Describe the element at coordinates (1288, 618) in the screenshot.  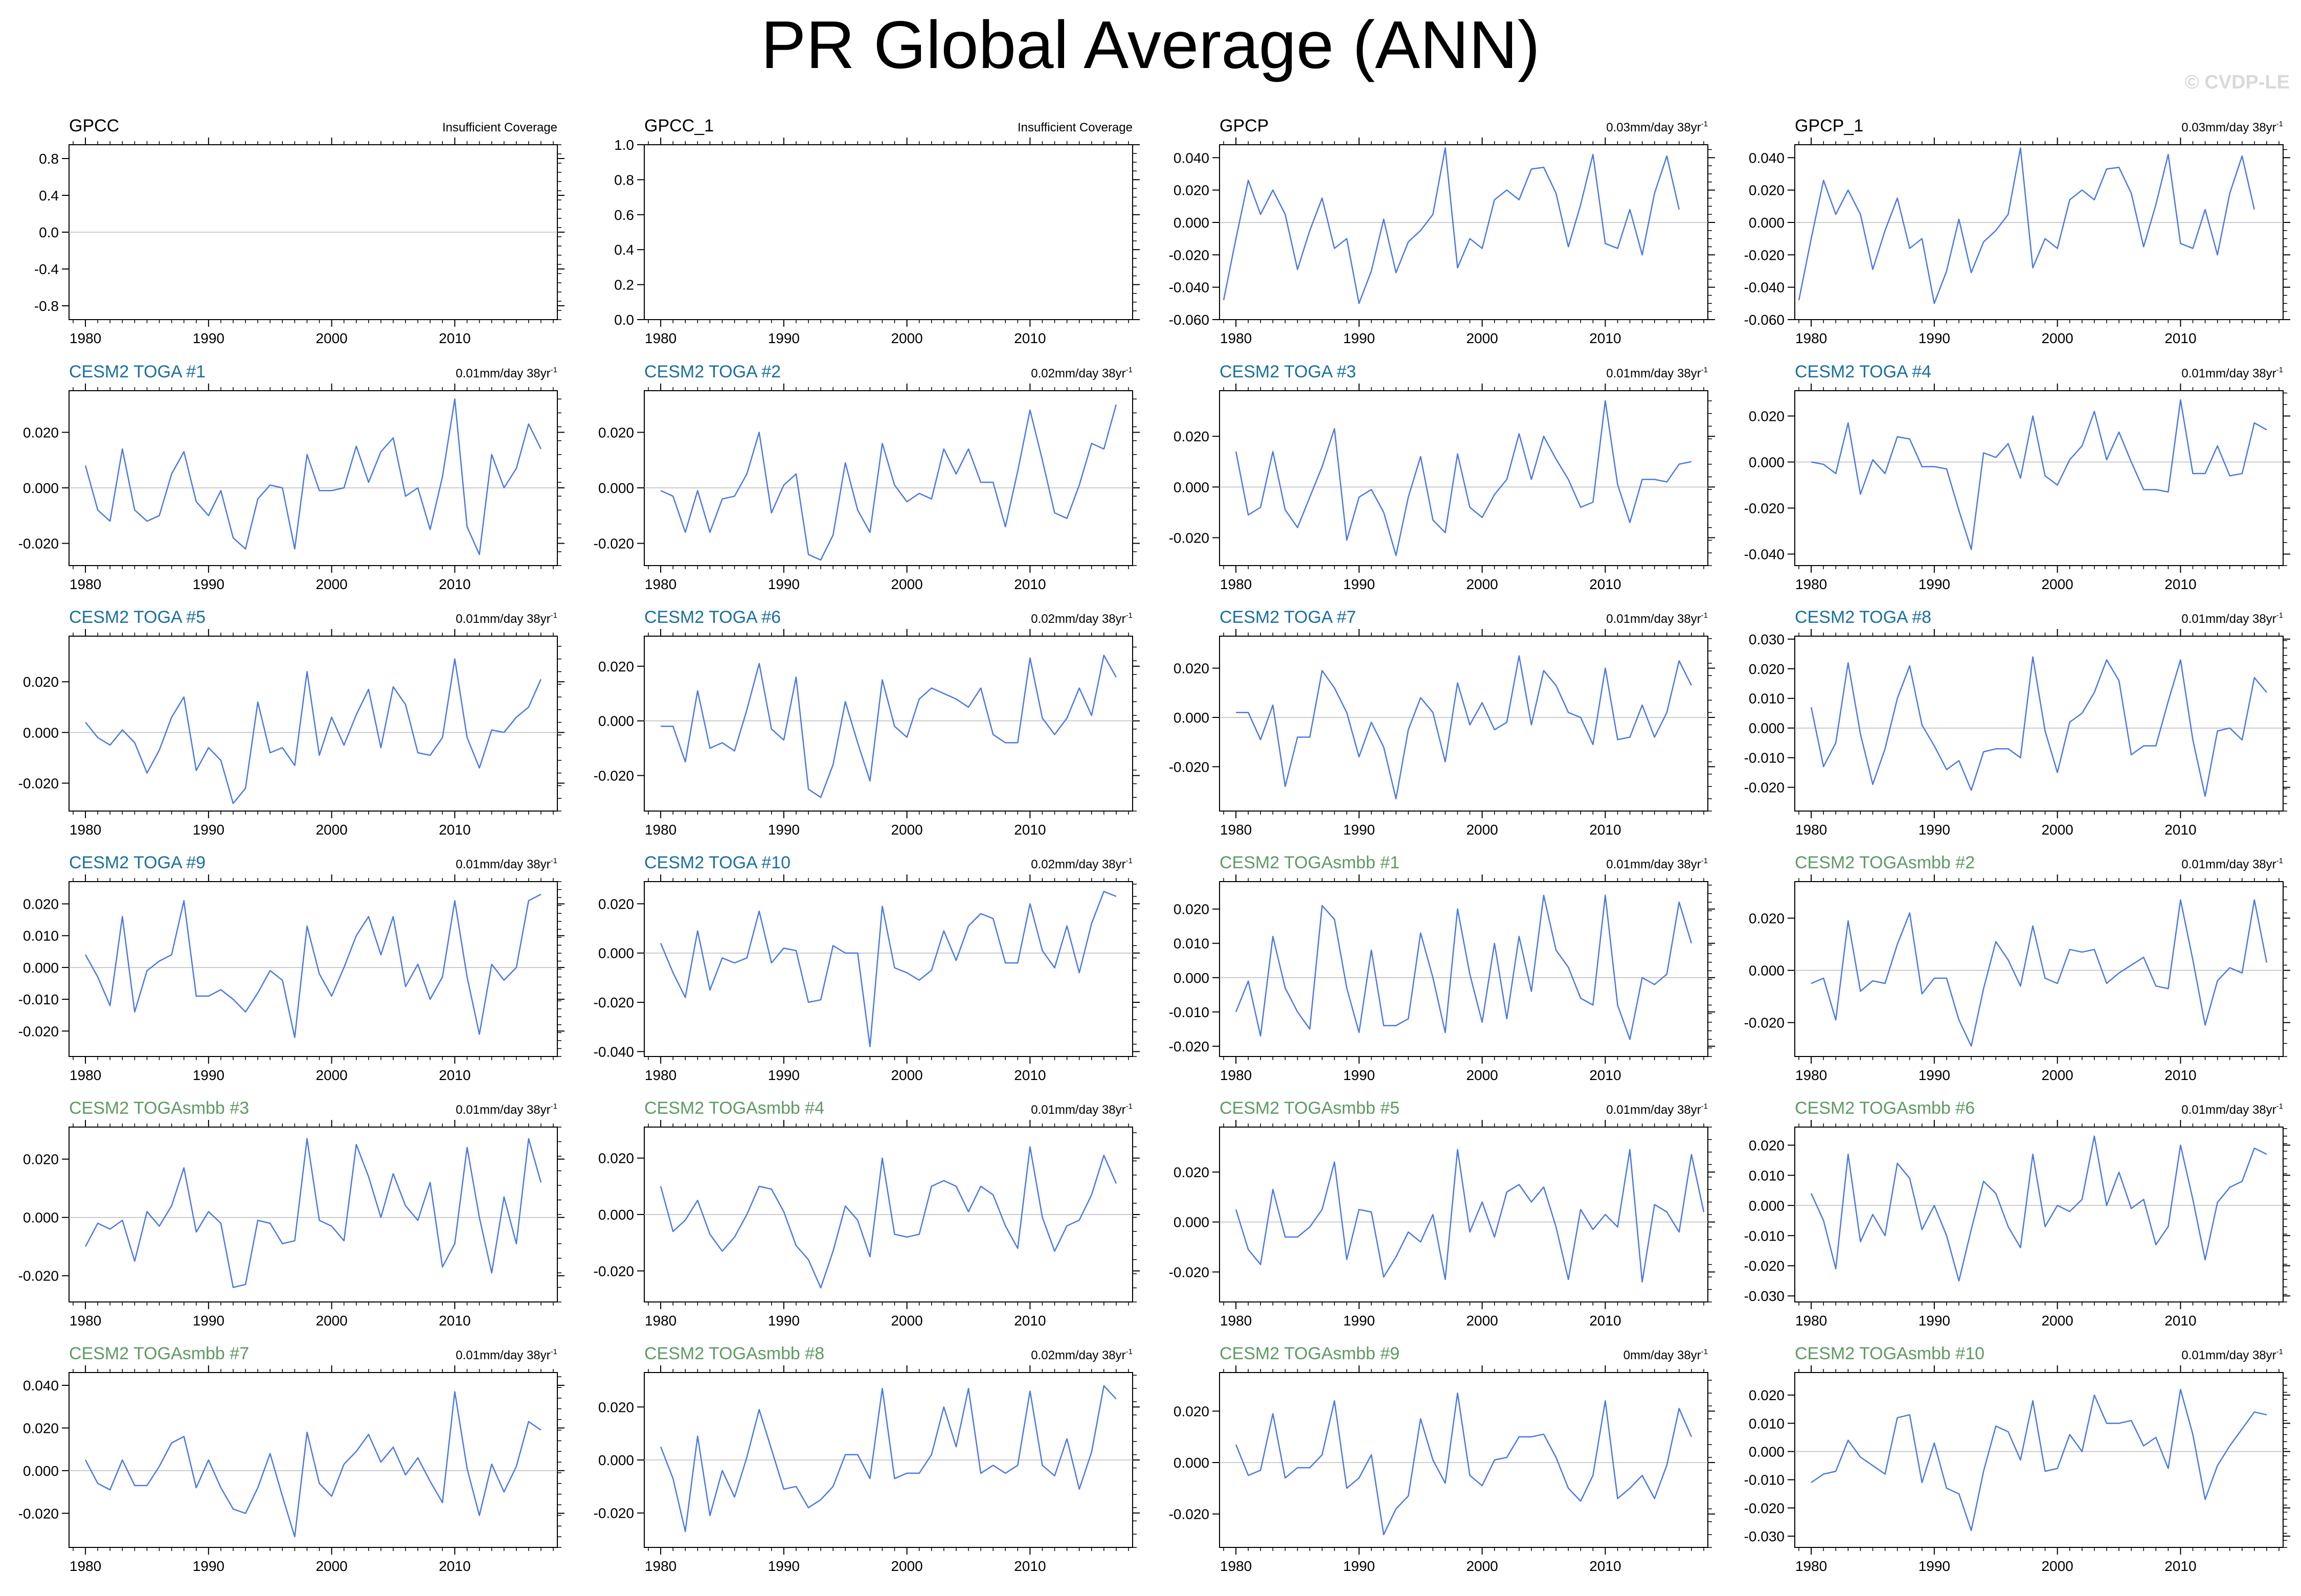
I see `panel-title: CESM2 TOGA #7` at that location.